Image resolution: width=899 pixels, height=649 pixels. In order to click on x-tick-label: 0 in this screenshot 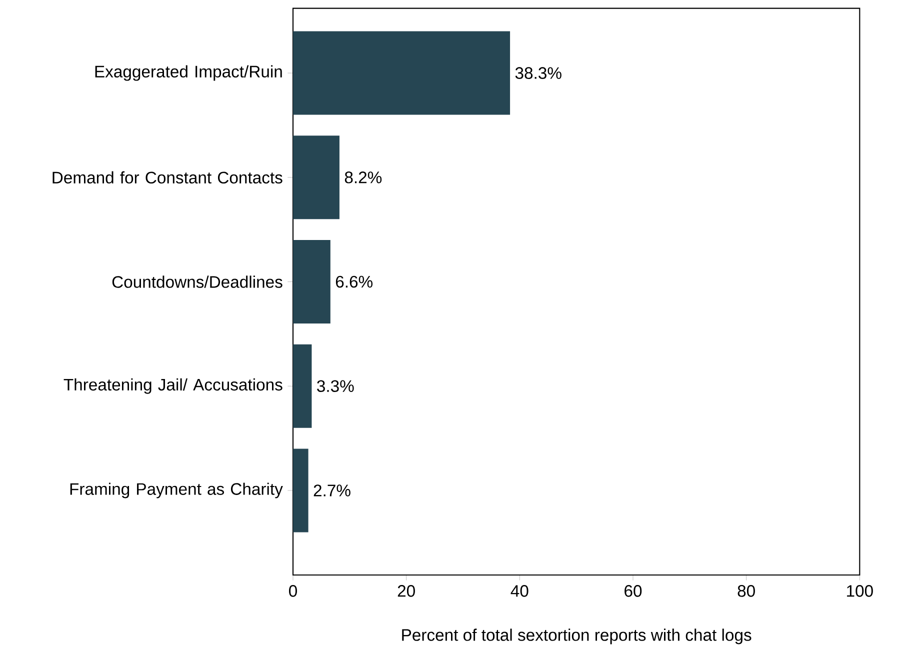, I will do `click(293, 591)`.